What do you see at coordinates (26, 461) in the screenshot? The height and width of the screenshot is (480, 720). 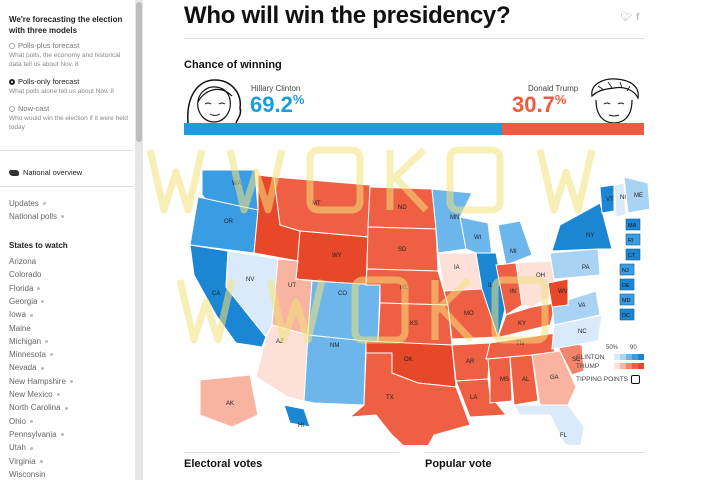 I see `state-link: Virginia` at bounding box center [26, 461].